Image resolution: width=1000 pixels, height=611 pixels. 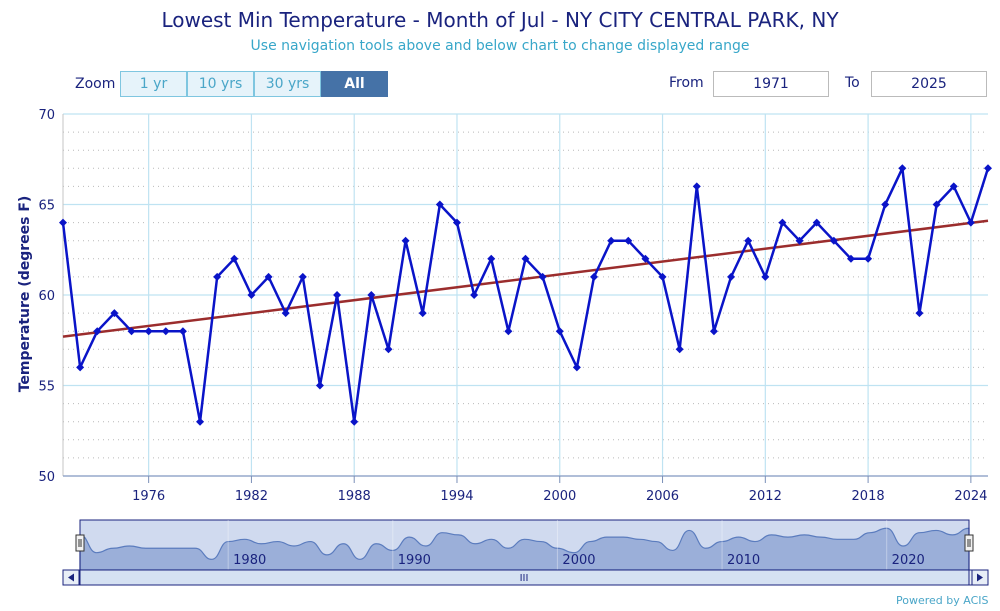 What do you see at coordinates (868, 496) in the screenshot?
I see `x-tick-label: 2018` at bounding box center [868, 496].